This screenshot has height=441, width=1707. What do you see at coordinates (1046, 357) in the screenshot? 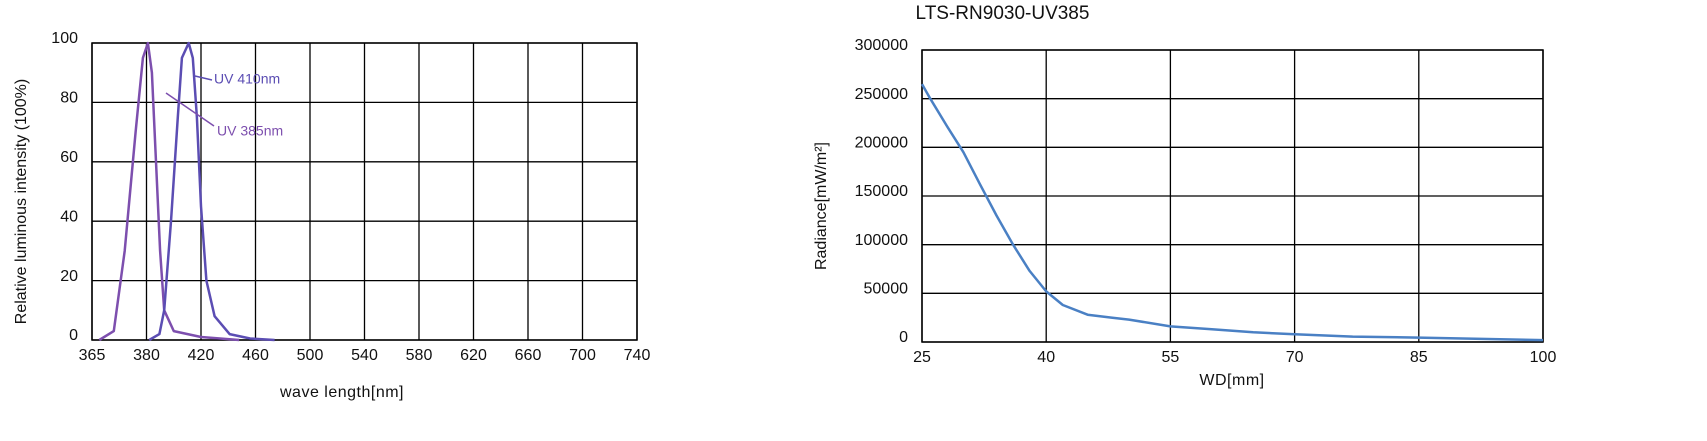
I see `x-tick-label: 40` at bounding box center [1046, 357].